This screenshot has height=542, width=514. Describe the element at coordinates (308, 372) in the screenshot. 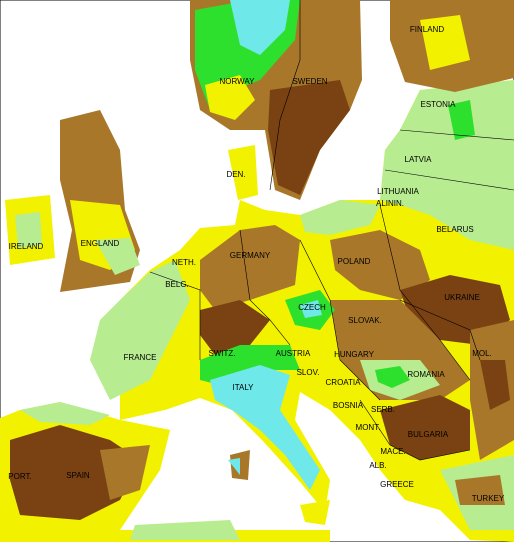

I see `country-label: SLOV.` at that location.